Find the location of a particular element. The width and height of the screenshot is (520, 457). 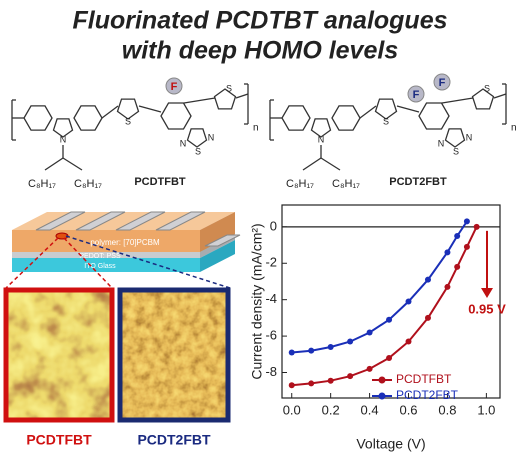

afm-label: PCDTFBT is located at coordinates (59, 440).